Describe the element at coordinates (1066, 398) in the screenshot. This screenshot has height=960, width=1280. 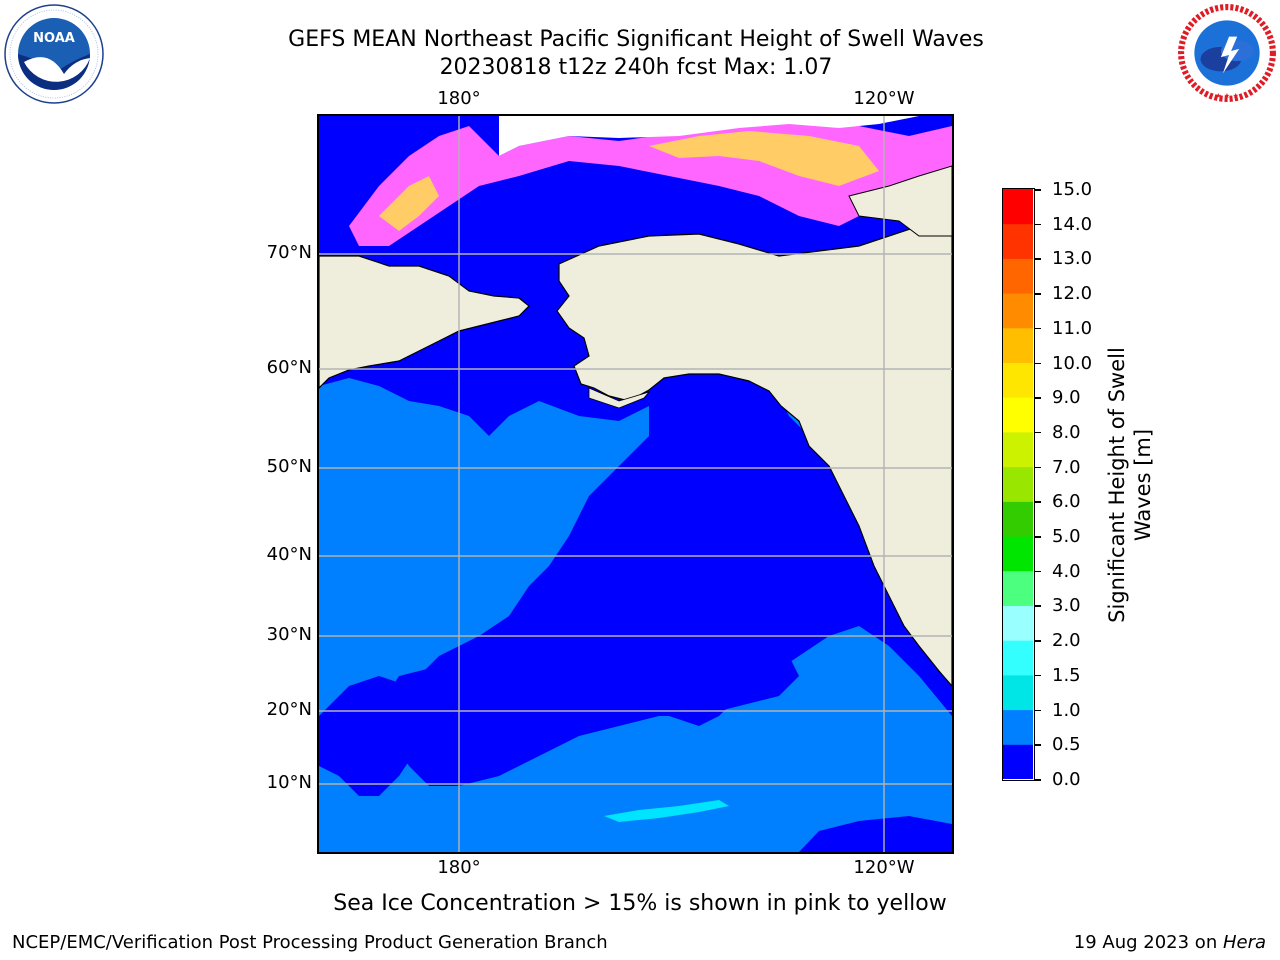
I see `colorbar-tick-label: 9.0` at that location.